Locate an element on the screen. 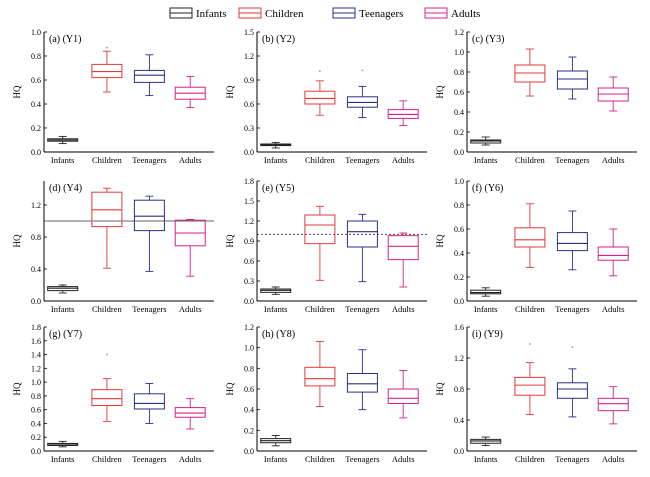 The width and height of the screenshot is (650, 477). panel-title: (f) (Y6) is located at coordinates (487, 188).